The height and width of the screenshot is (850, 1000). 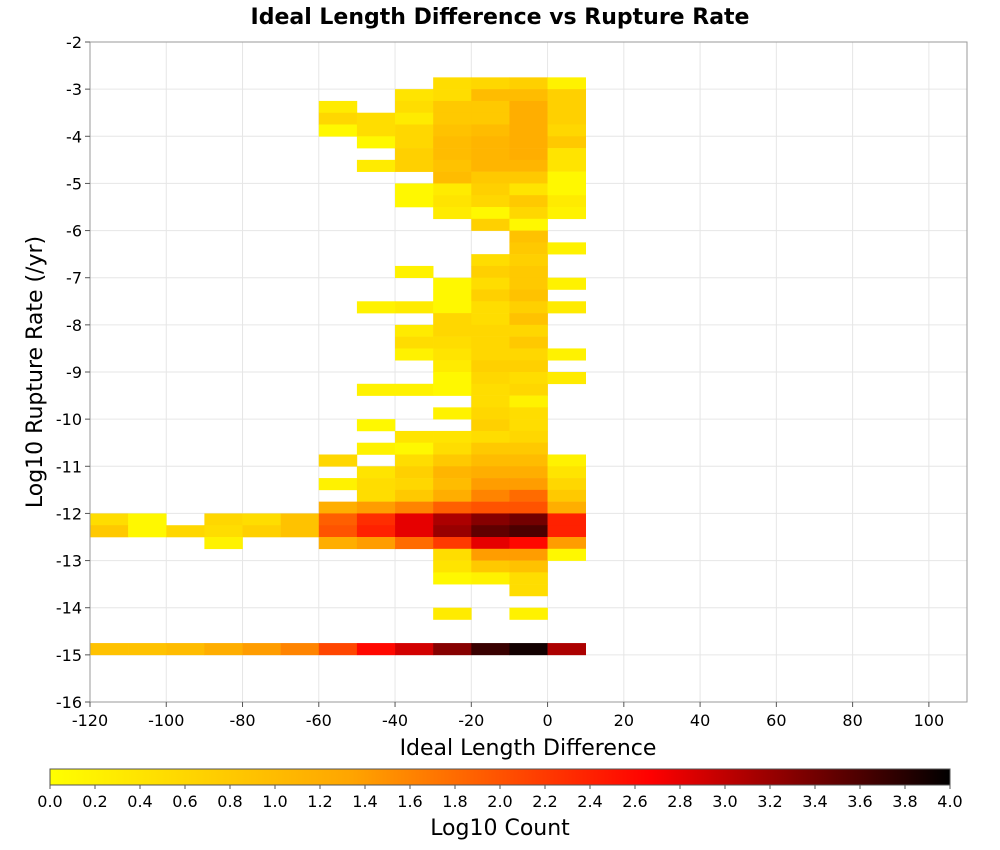 What do you see at coordinates (319, 720) in the screenshot?
I see `x-tick-label: -60` at bounding box center [319, 720].